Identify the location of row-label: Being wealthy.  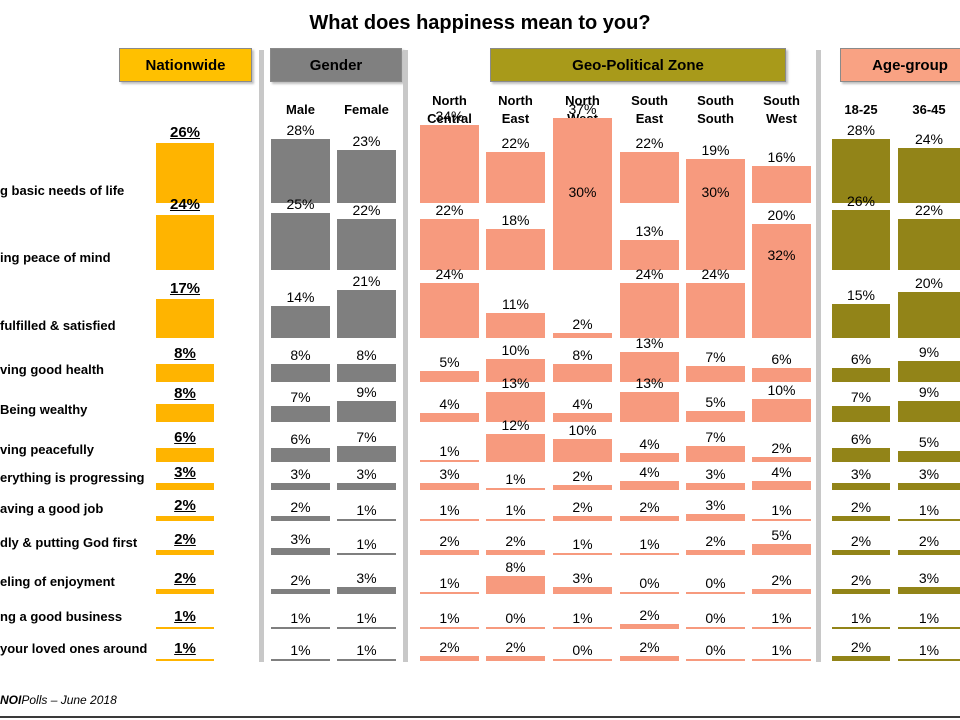
(44, 409).